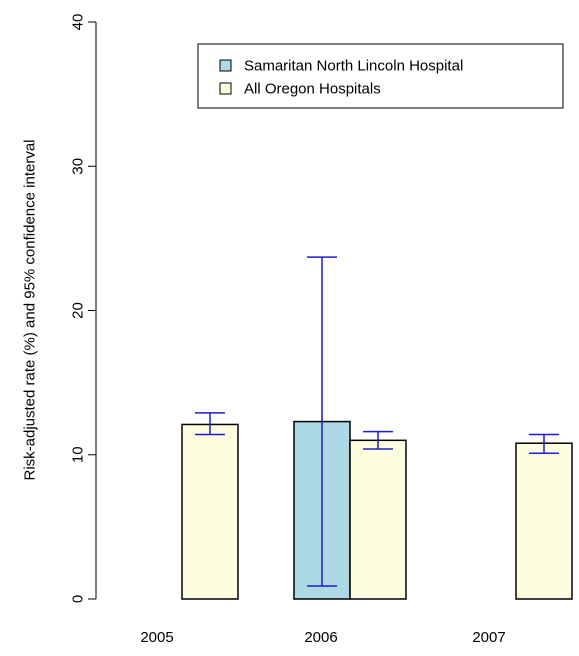 This screenshot has height=656, width=579. I want to click on x-tick-label: 2005, so click(156, 637).